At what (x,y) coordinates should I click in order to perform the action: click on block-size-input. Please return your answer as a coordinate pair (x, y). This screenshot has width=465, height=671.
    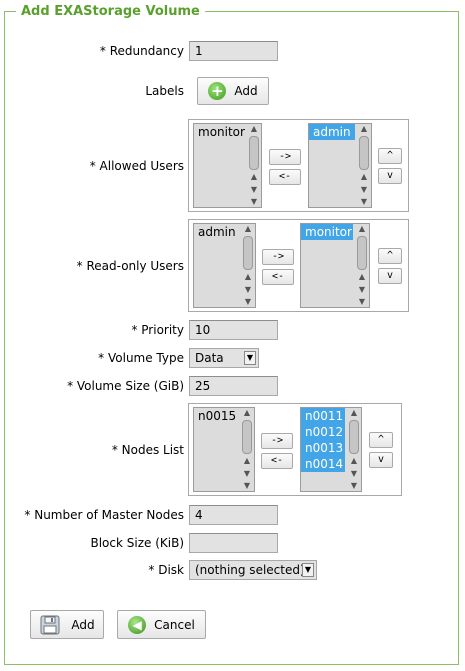
    Looking at the image, I should click on (233, 543).